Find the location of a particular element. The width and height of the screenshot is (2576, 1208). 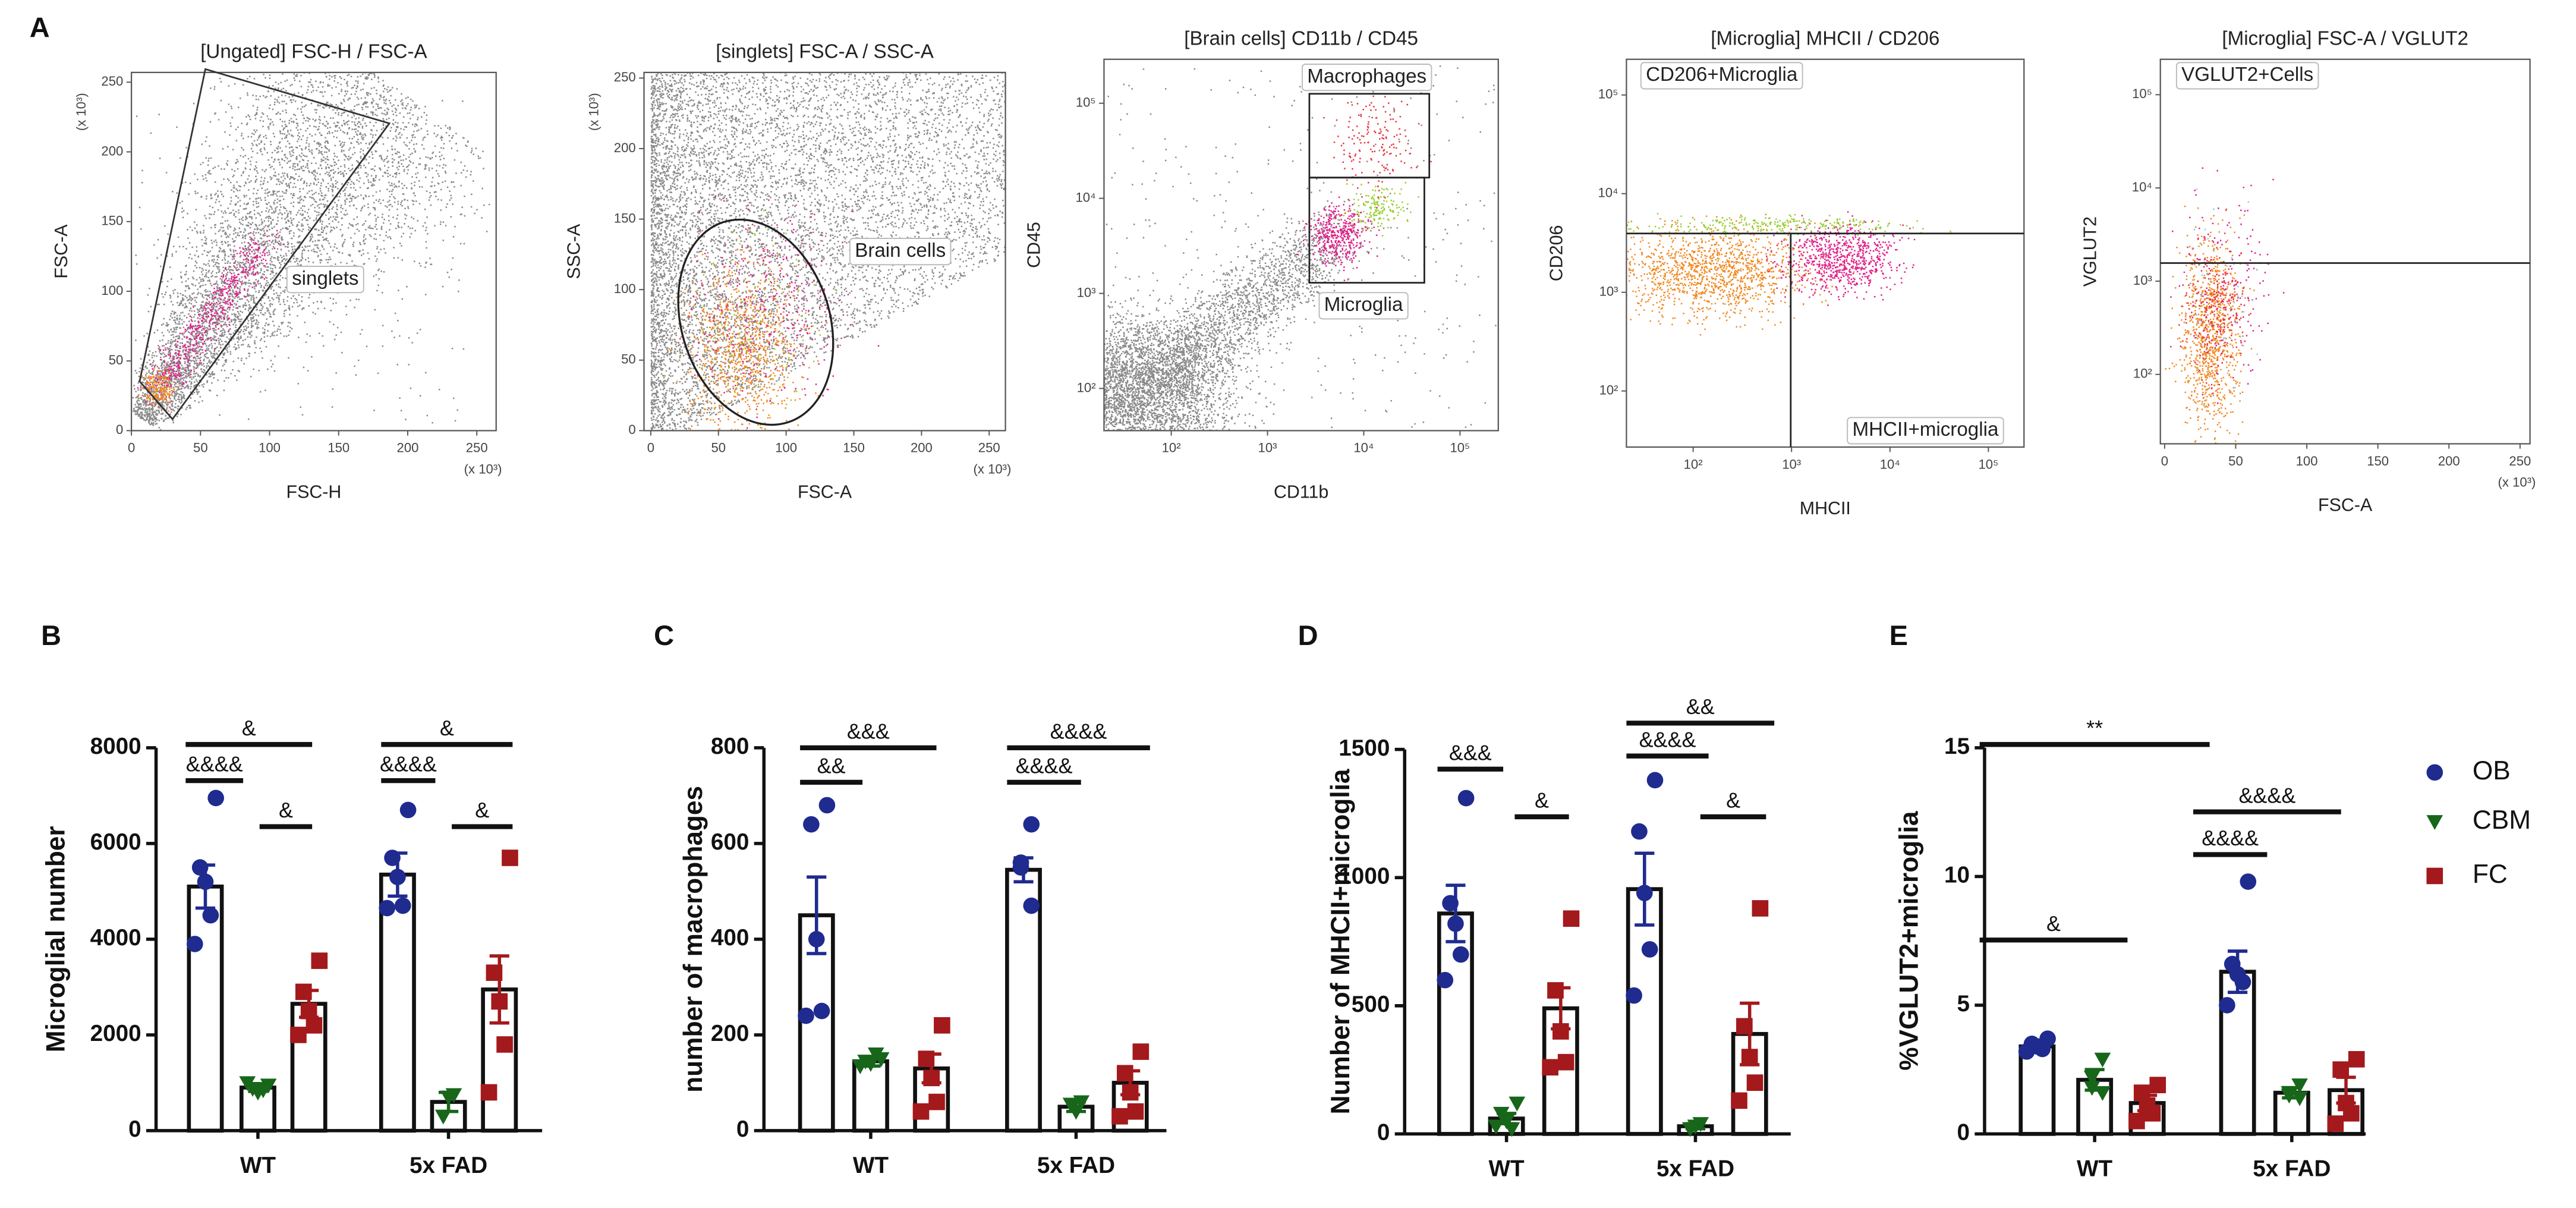

y-tick-label: 10² is located at coordinates (1608, 391).